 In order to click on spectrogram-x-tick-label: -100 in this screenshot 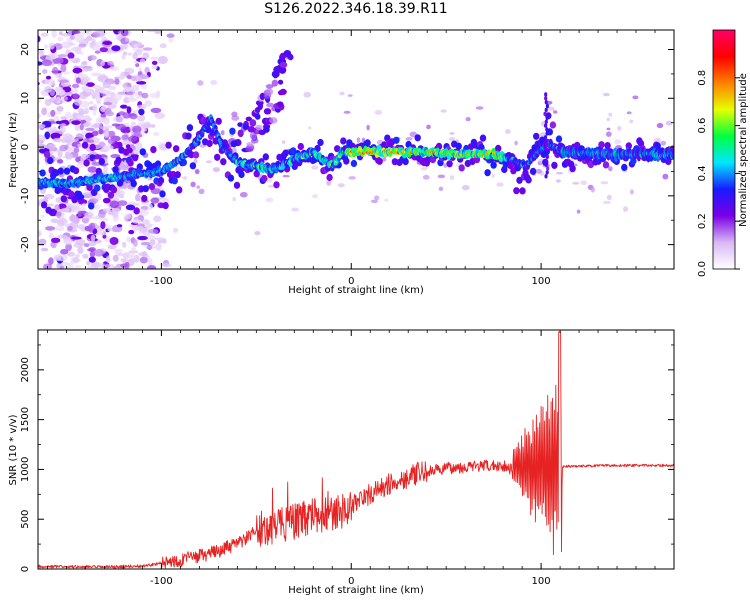, I will do `click(161, 281)`.